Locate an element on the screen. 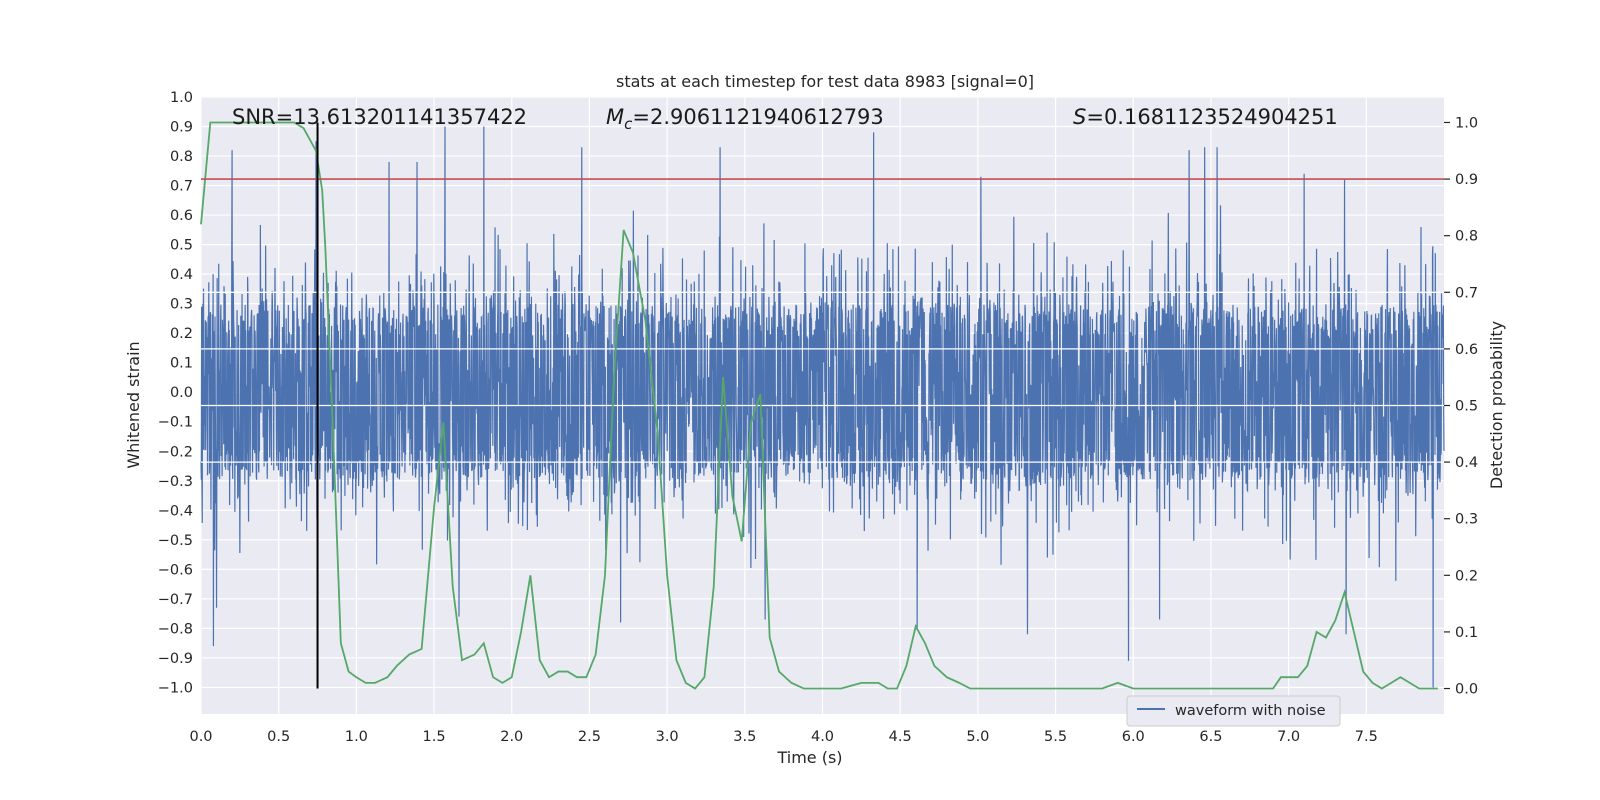 This screenshot has height=800, width=1600. y-axis-right: 1.0 0.9 0.8 0.7 0.6 0.5 0.4 0.3 0.2 0.1 0.0 is located at coordinates (1461, 406).